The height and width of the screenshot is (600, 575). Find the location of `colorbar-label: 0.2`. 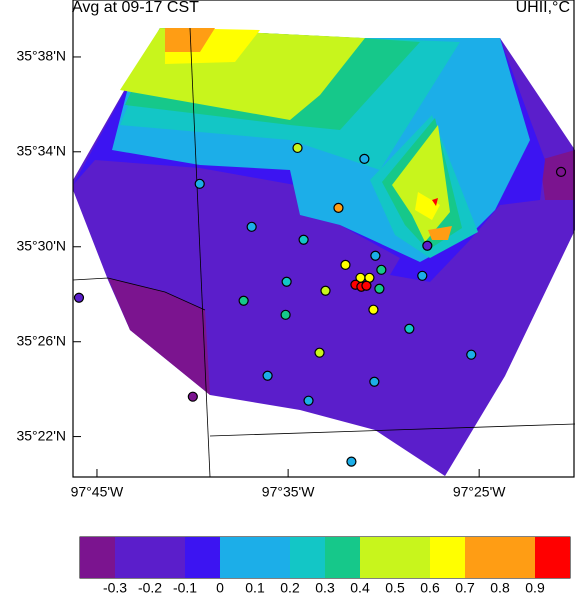

colorbar-label: 0.2 is located at coordinates (290, 588).